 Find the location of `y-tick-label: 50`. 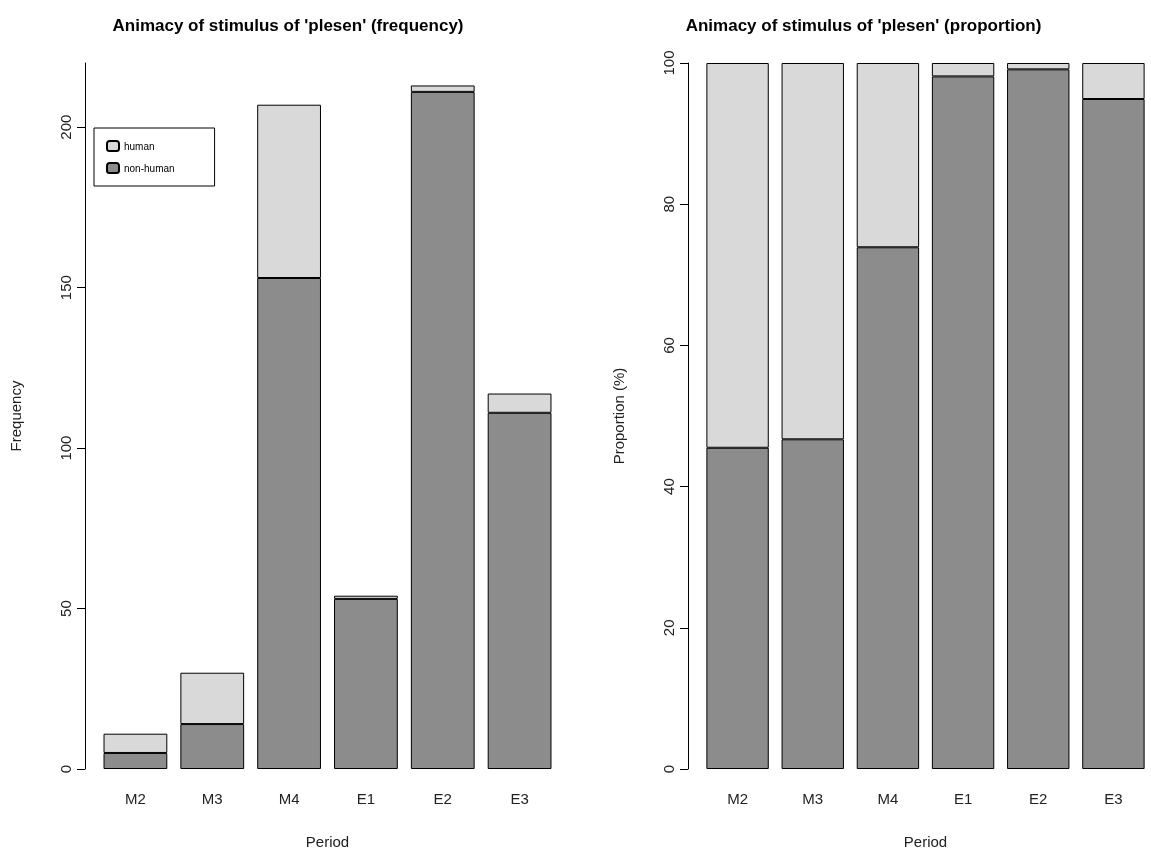

y-tick-label: 50 is located at coordinates (65, 608).